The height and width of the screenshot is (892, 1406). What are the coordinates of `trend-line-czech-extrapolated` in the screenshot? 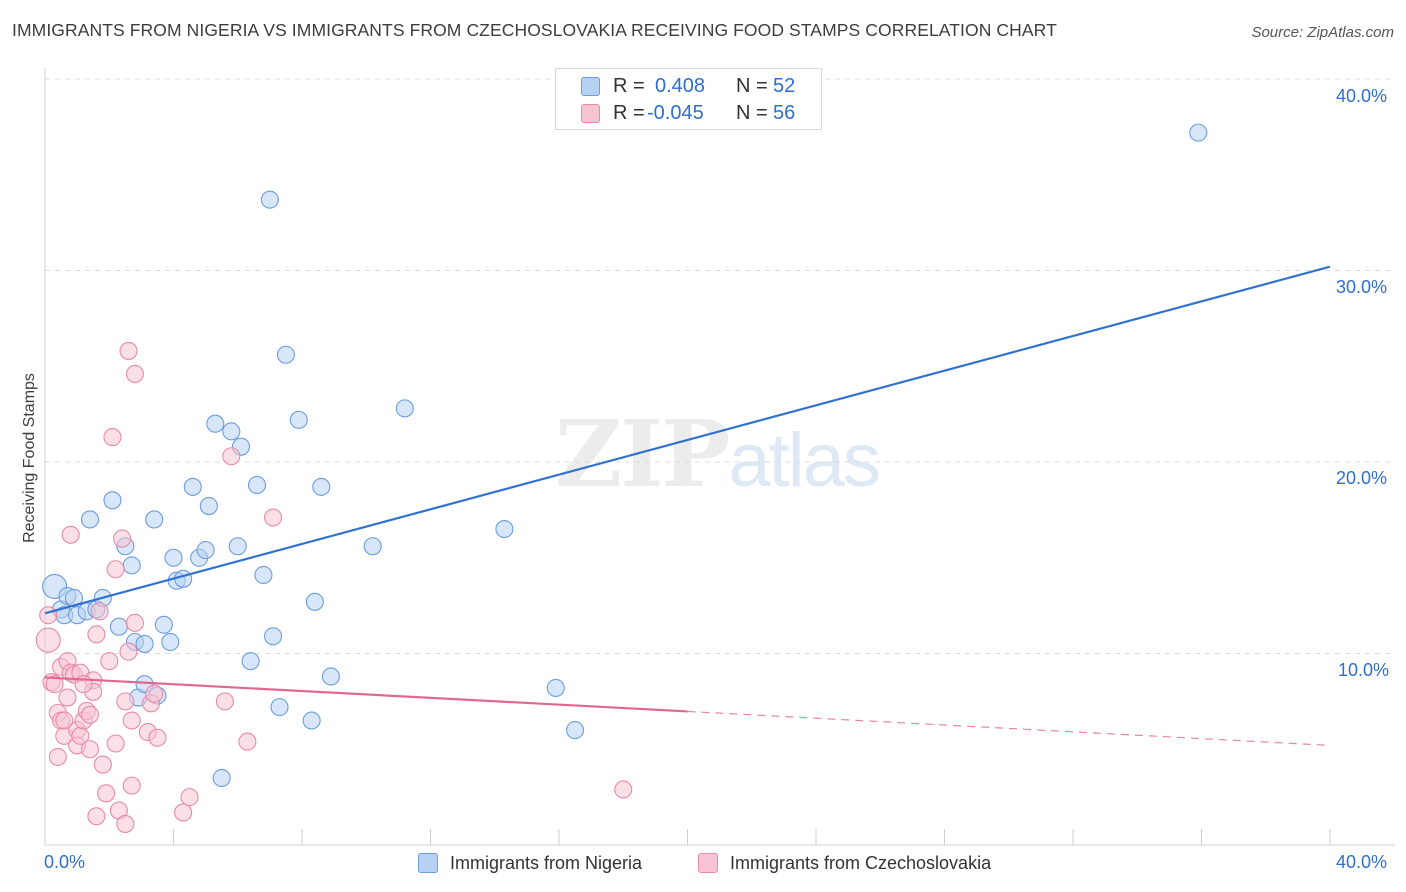 It's located at (1009, 728).